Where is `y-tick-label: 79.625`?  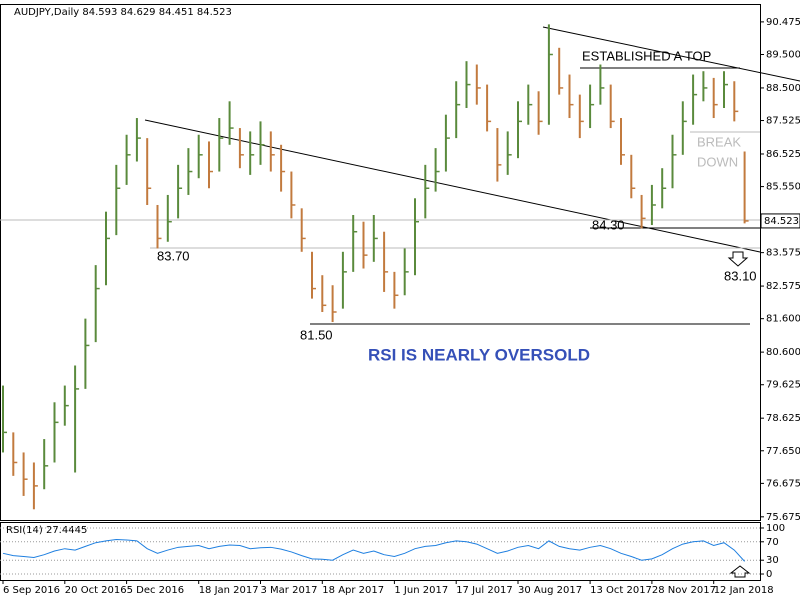 y-tick-label: 79.625 is located at coordinates (783, 385).